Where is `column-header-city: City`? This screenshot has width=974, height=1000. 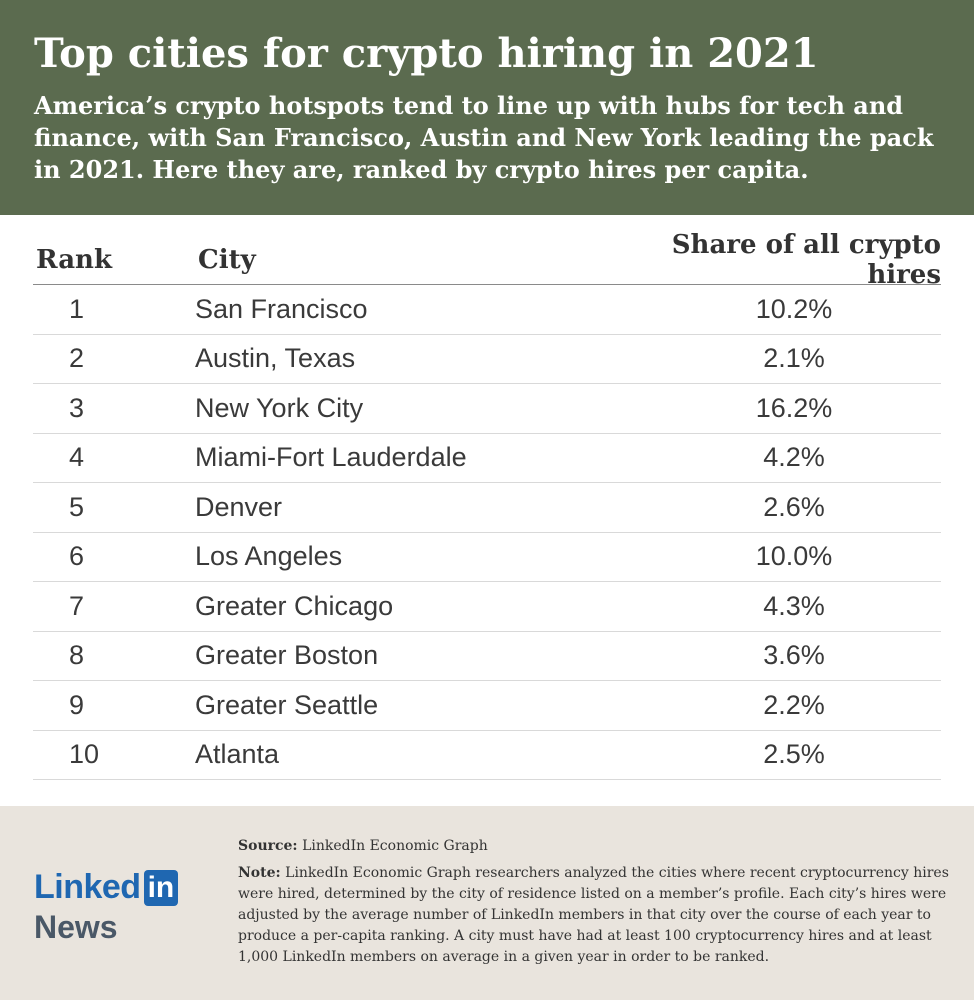
column-header-city: City is located at coordinates (227, 260).